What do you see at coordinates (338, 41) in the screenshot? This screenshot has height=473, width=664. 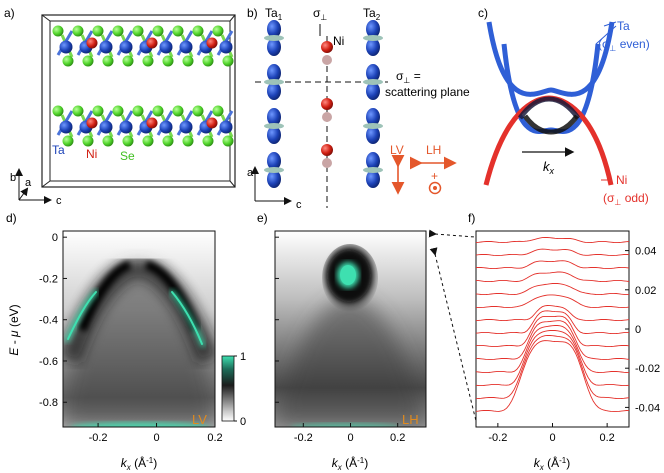 I see `ni-label-b: Ni` at bounding box center [338, 41].